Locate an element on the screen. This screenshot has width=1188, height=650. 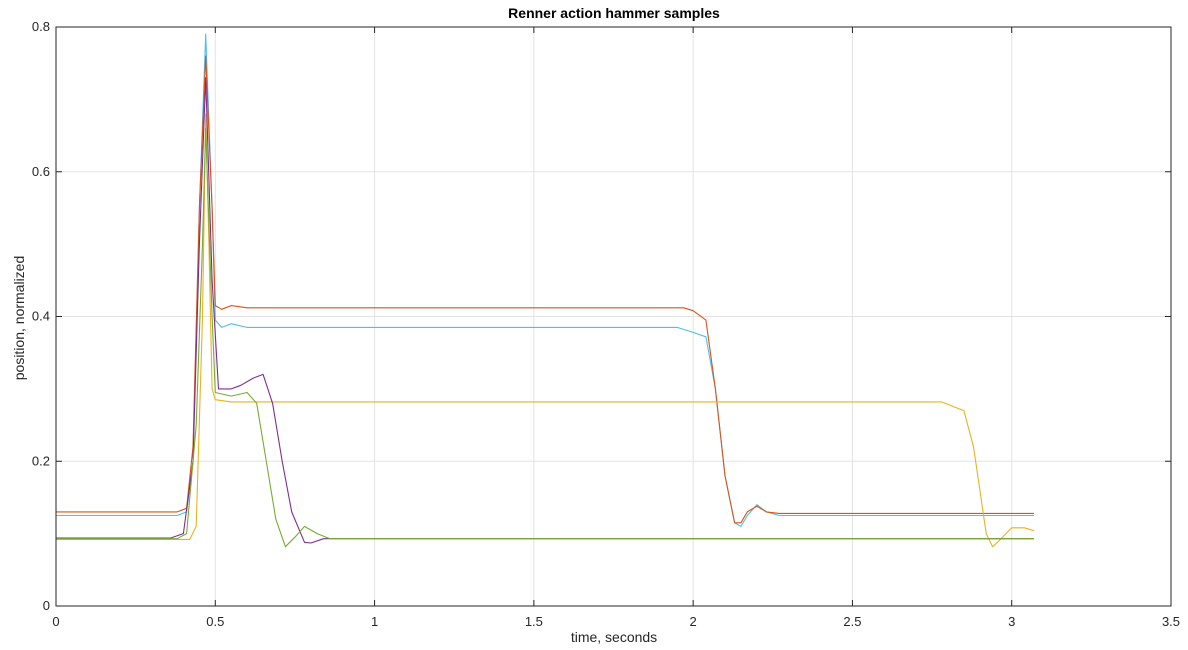
x-tick-label: 0.5 is located at coordinates (215, 621).